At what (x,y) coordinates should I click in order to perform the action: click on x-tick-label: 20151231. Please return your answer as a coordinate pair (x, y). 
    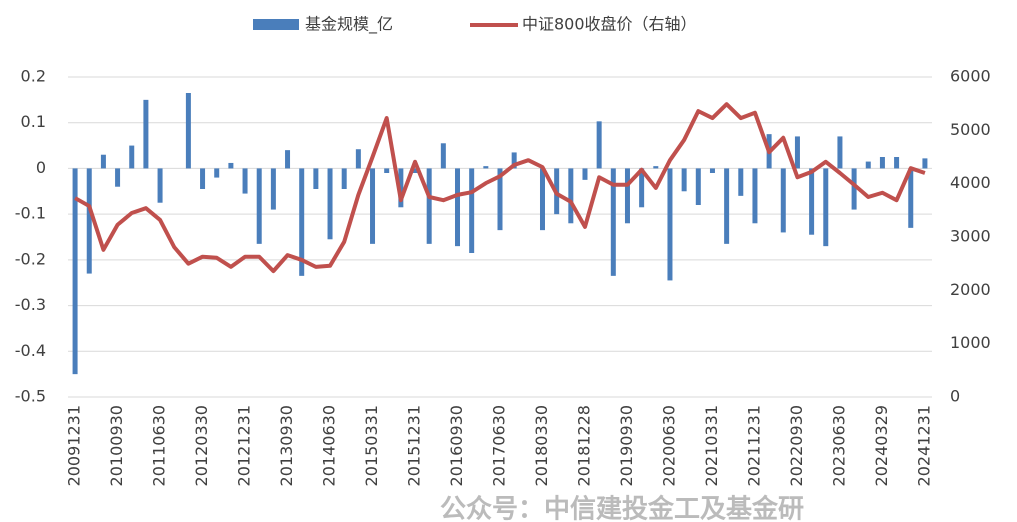
    Looking at the image, I should click on (414, 445).